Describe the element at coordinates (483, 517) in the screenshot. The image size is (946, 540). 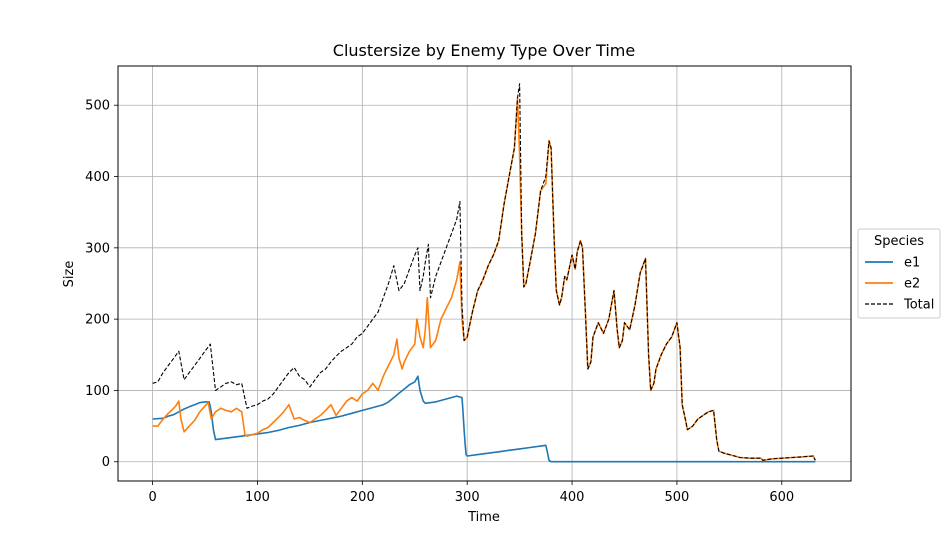
I see `x-axis-label: Time` at that location.